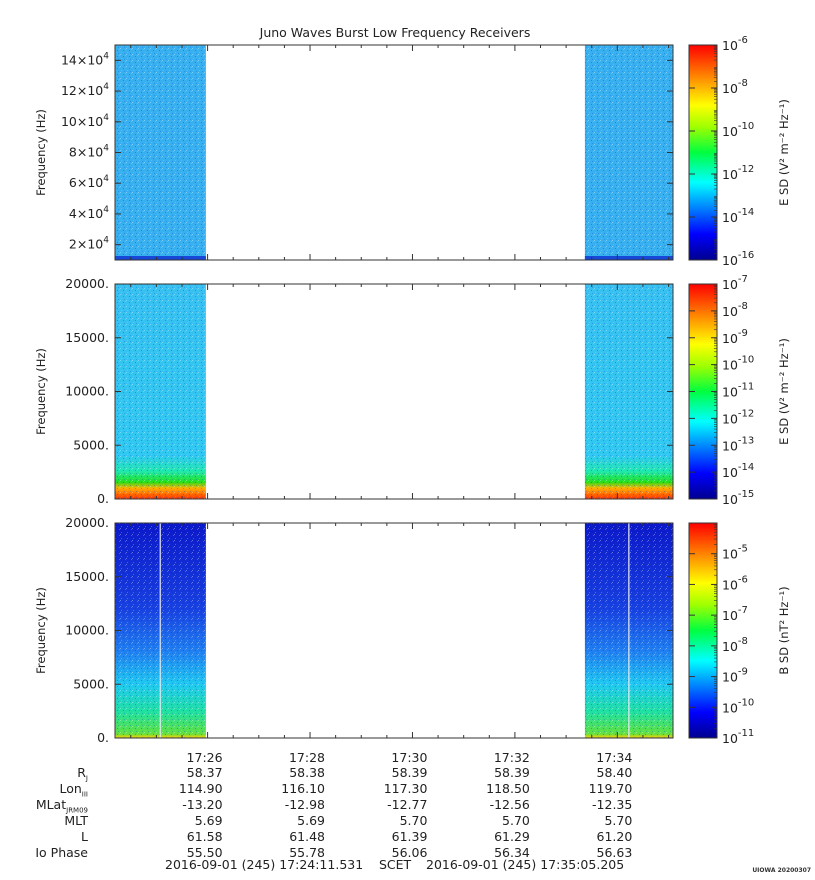 The image size is (815, 880). Describe the element at coordinates (407, 804) in the screenshot. I see `ephemeris-value: -12.77` at that location.